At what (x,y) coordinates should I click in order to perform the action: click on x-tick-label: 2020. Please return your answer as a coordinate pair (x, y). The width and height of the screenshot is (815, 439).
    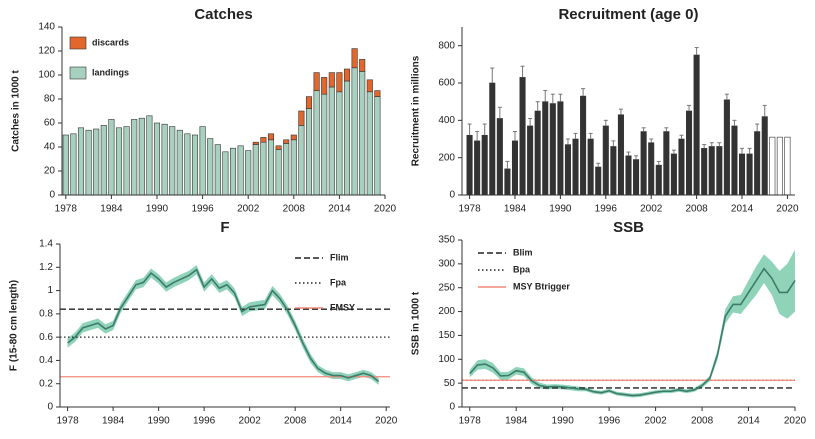
    Looking at the image, I should click on (385, 209).